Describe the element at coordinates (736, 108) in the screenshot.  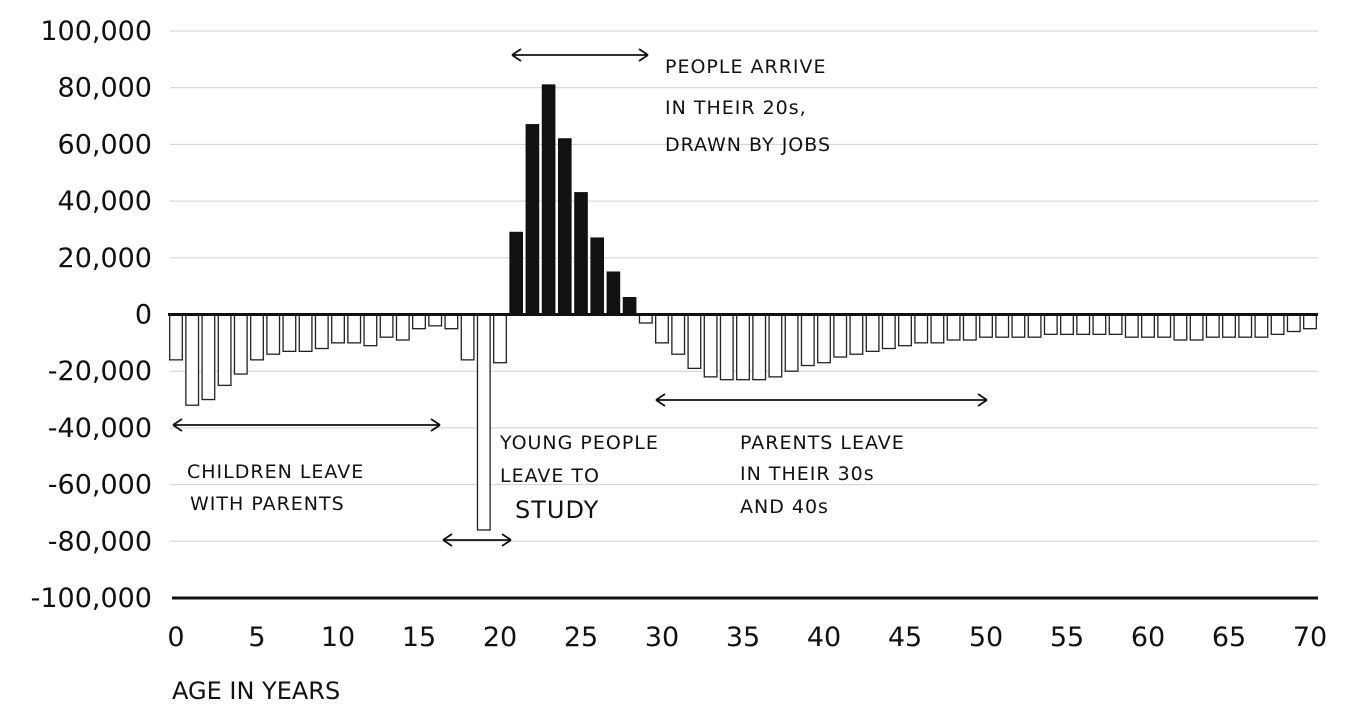
I see `annotation-arrive-line-2: IN THEIR 20s,` at that location.